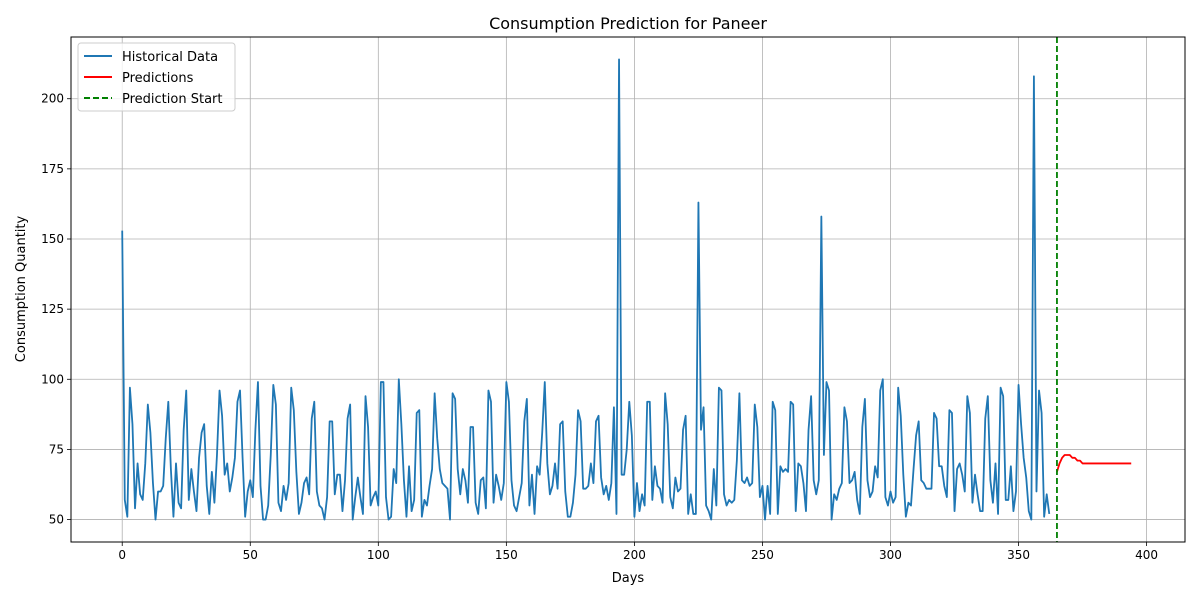 The height and width of the screenshot is (600, 1200). I want to click on legend-box, so click(156, 77).